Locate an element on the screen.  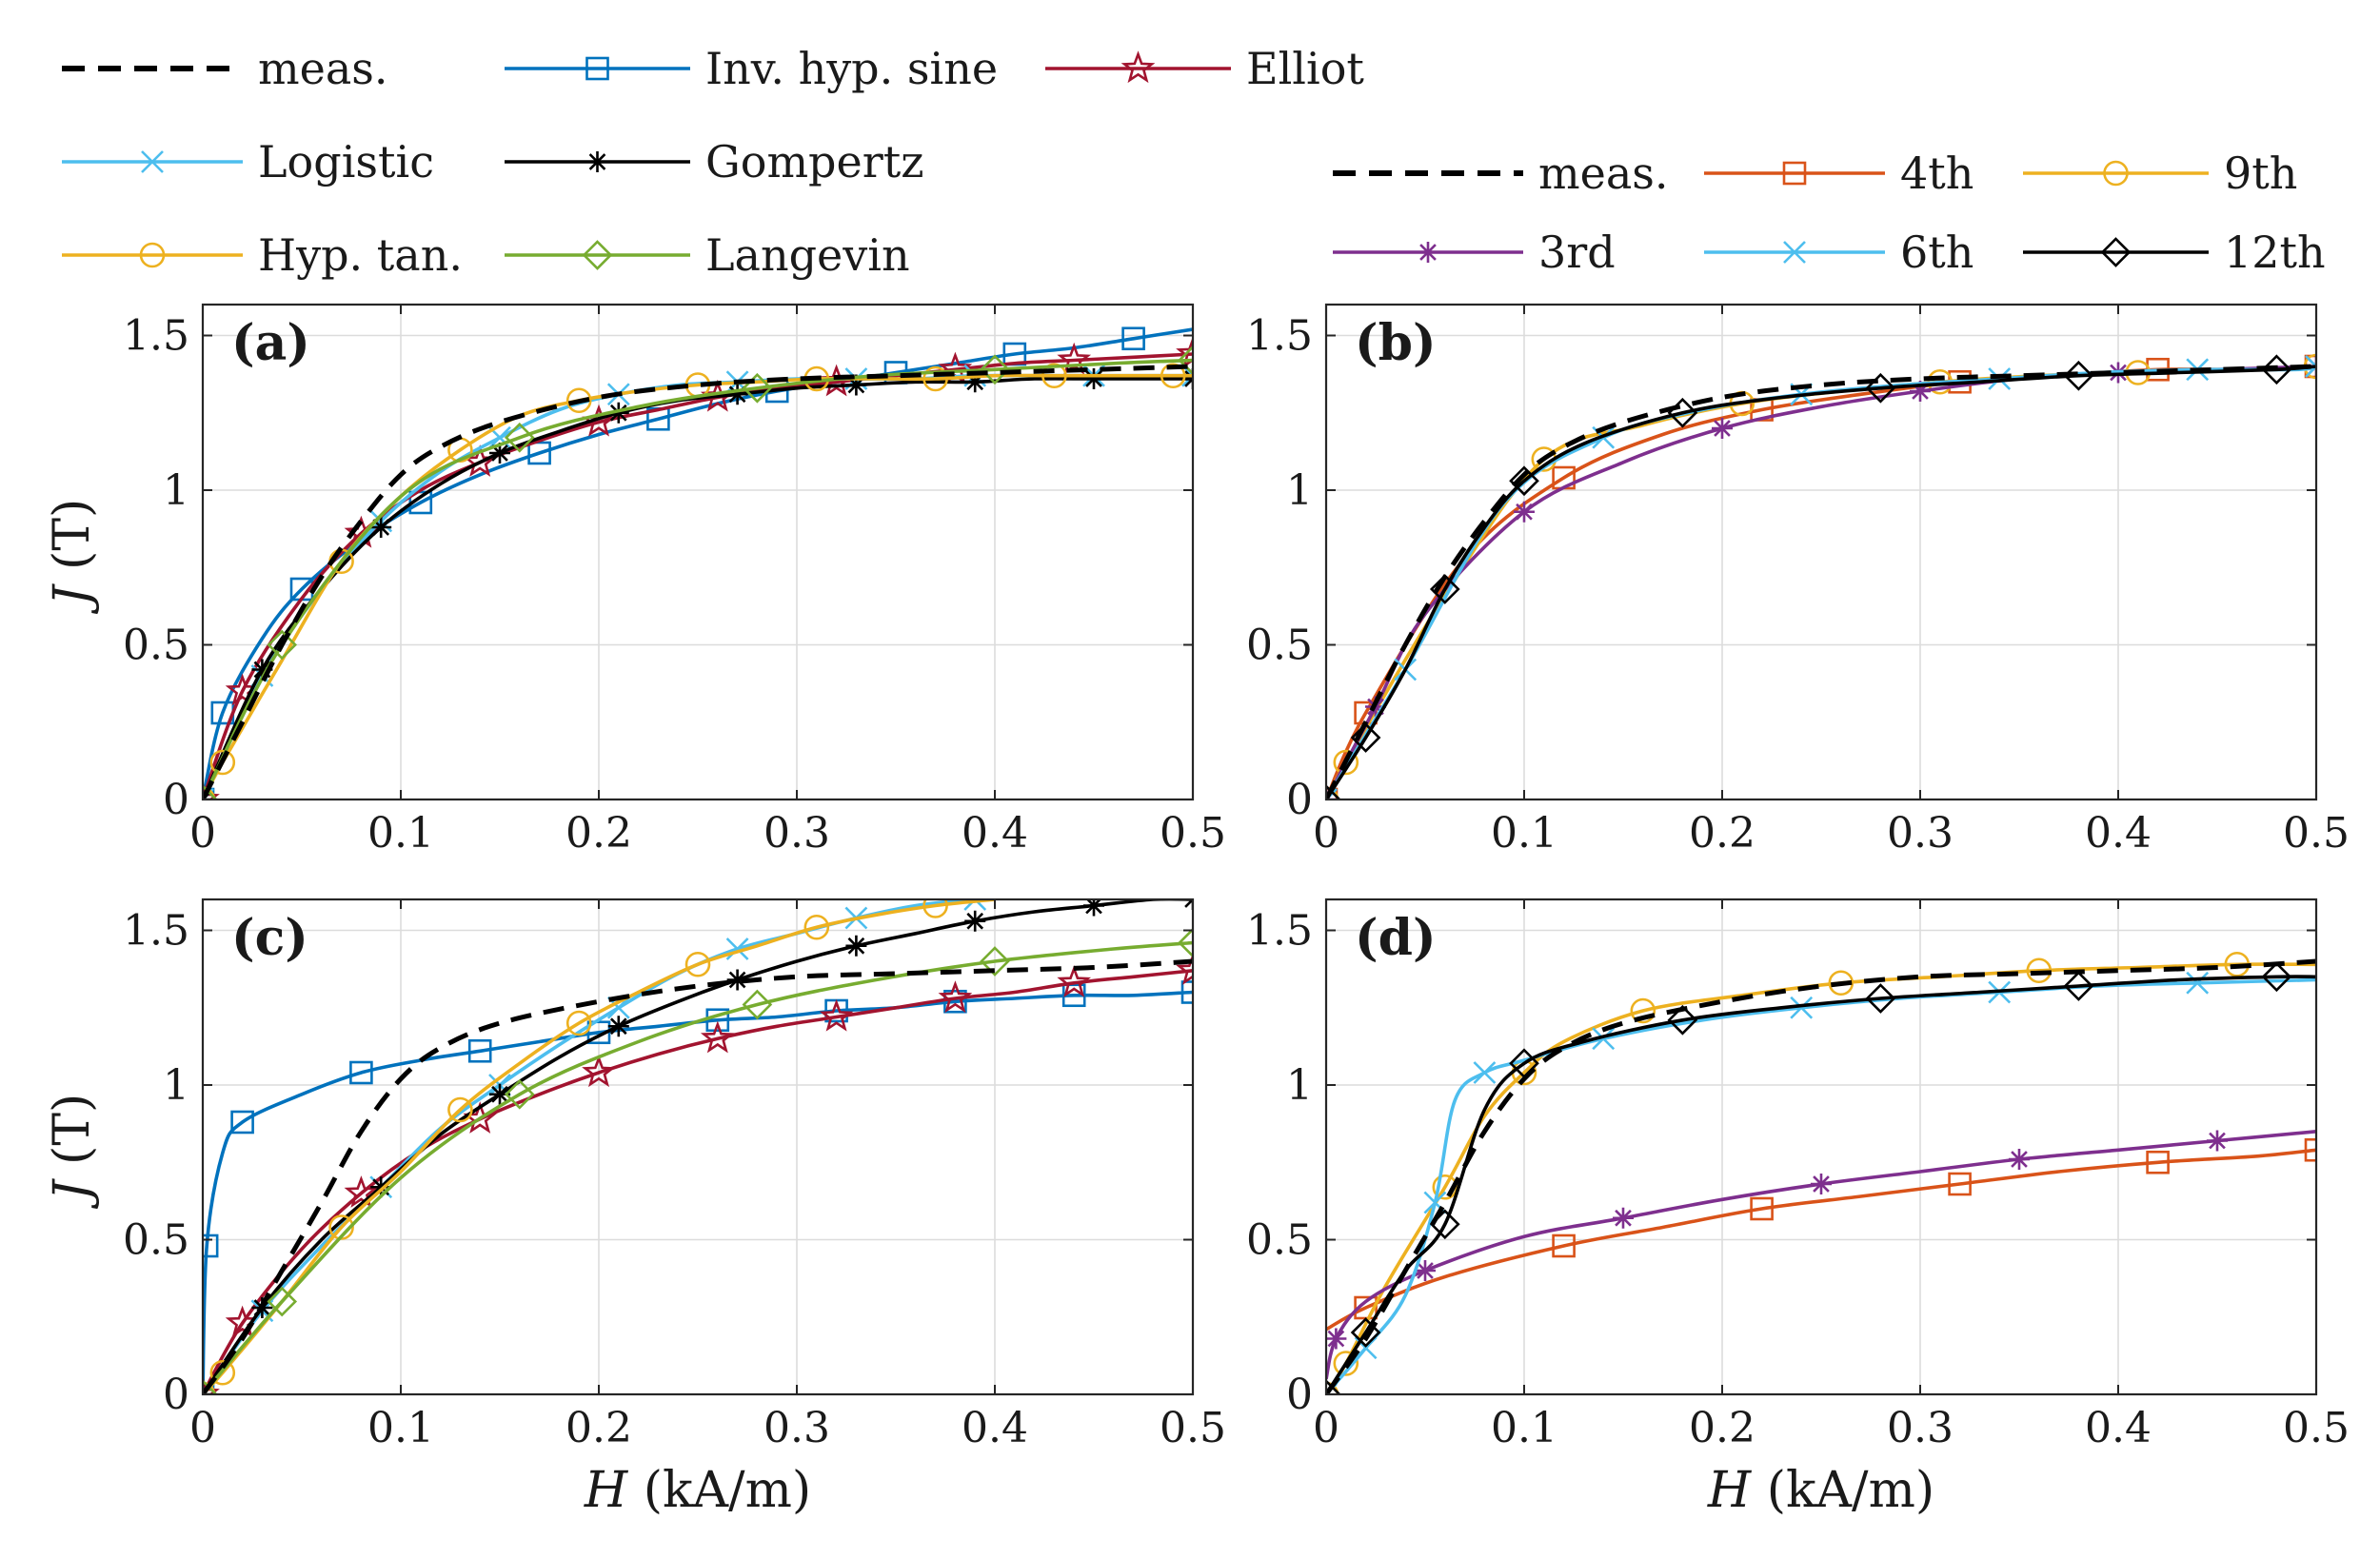
x-tick-label: 0.4 is located at coordinates (995, 833).